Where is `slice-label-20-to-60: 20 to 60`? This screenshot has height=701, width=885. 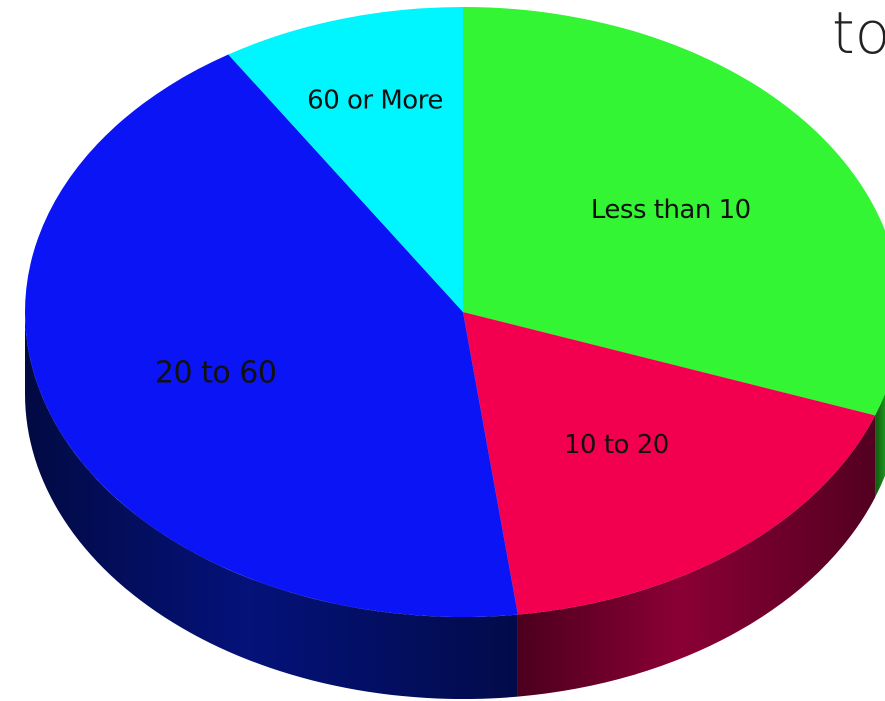
slice-label-20-to-60: 20 to 60 is located at coordinates (216, 373).